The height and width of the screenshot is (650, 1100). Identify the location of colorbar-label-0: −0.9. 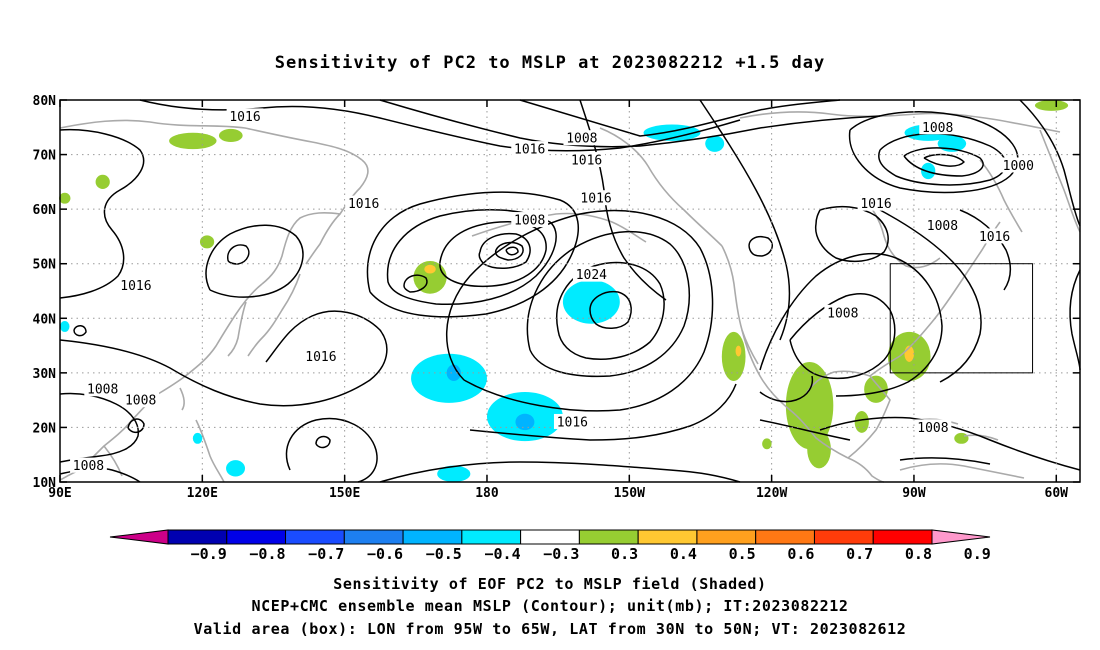
(209, 554).